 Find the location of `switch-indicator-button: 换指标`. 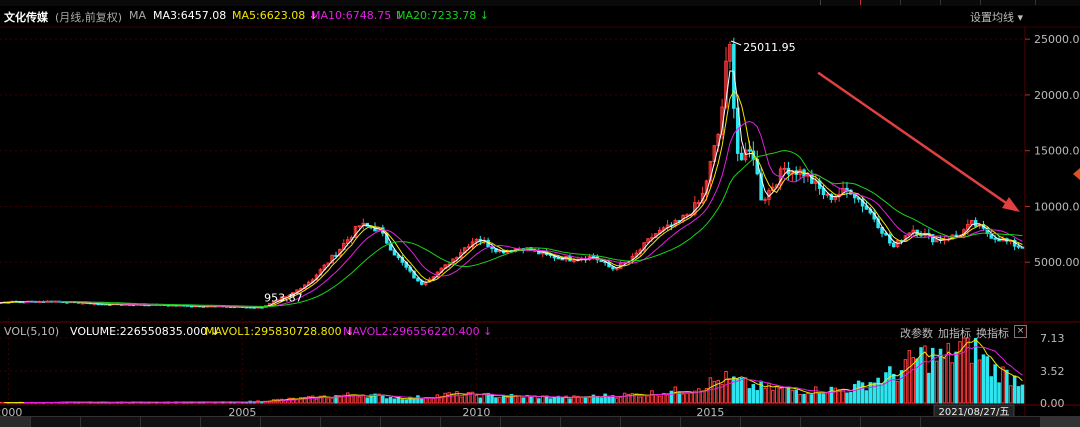

switch-indicator-button: 换指标 is located at coordinates (992, 333).